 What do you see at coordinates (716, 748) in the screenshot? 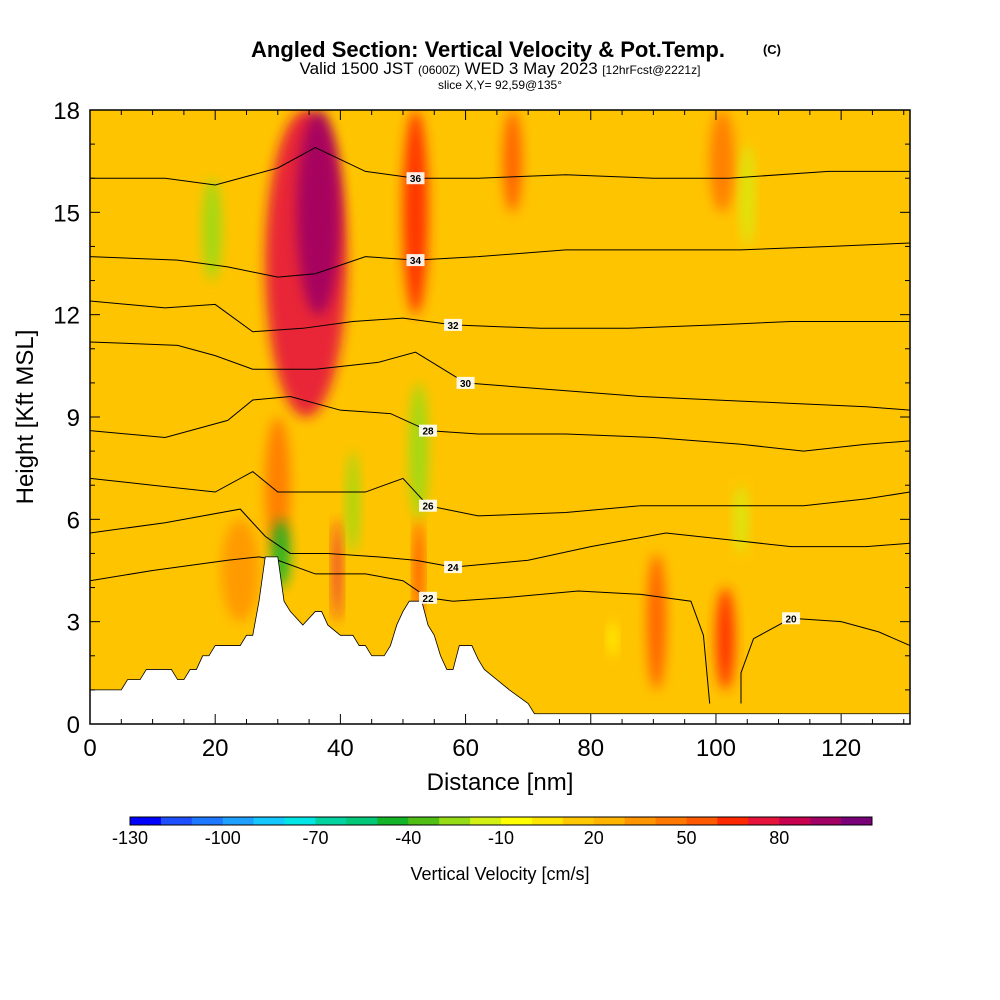
I see `x-tick-label: 100` at bounding box center [716, 748].